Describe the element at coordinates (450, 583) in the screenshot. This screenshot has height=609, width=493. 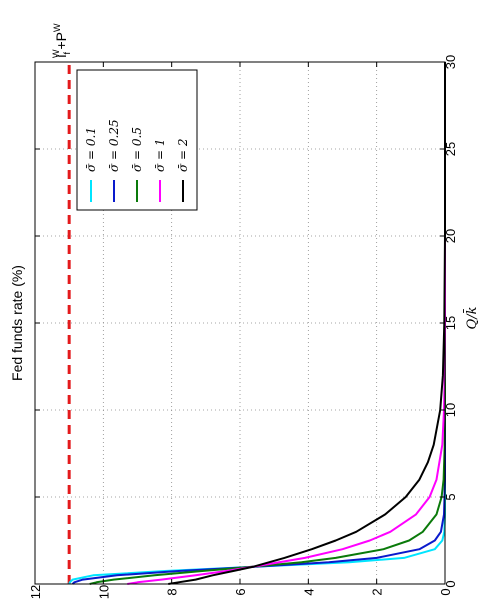
I see `tick-label-x: 0` at that location.